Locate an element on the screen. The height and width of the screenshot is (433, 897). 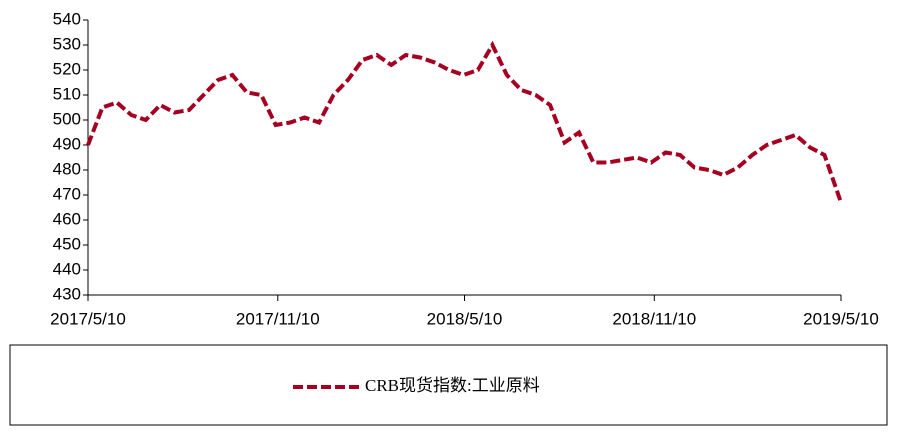
y-tick-label: 510 is located at coordinates (67, 93).